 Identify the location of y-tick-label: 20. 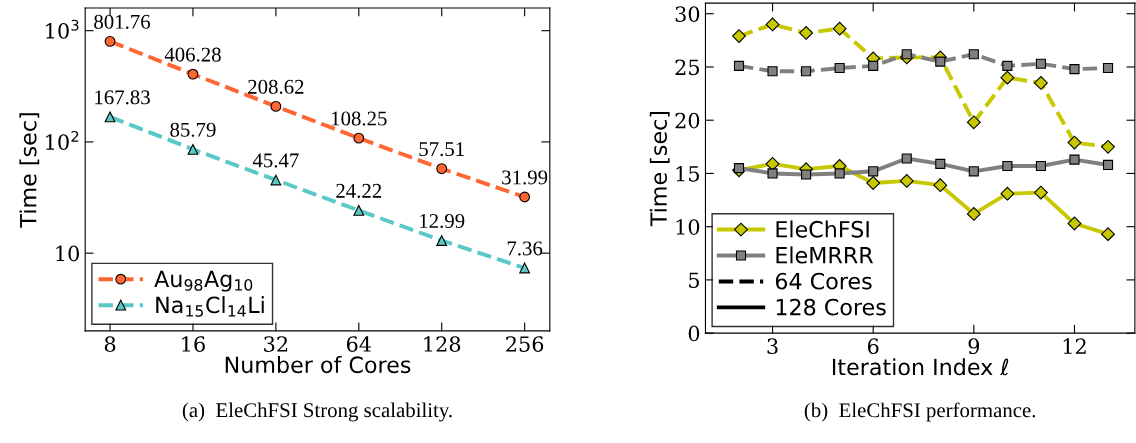
(687, 120).